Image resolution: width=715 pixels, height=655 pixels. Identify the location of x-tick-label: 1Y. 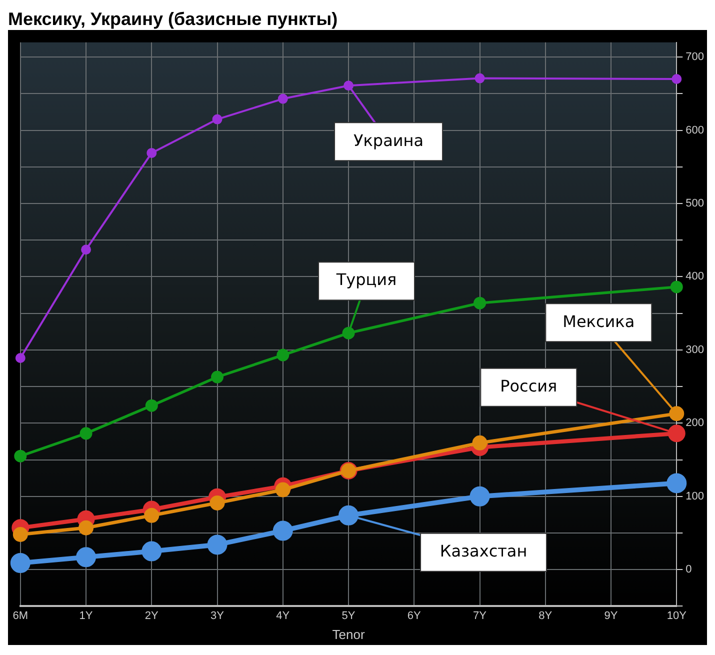
(86, 616).